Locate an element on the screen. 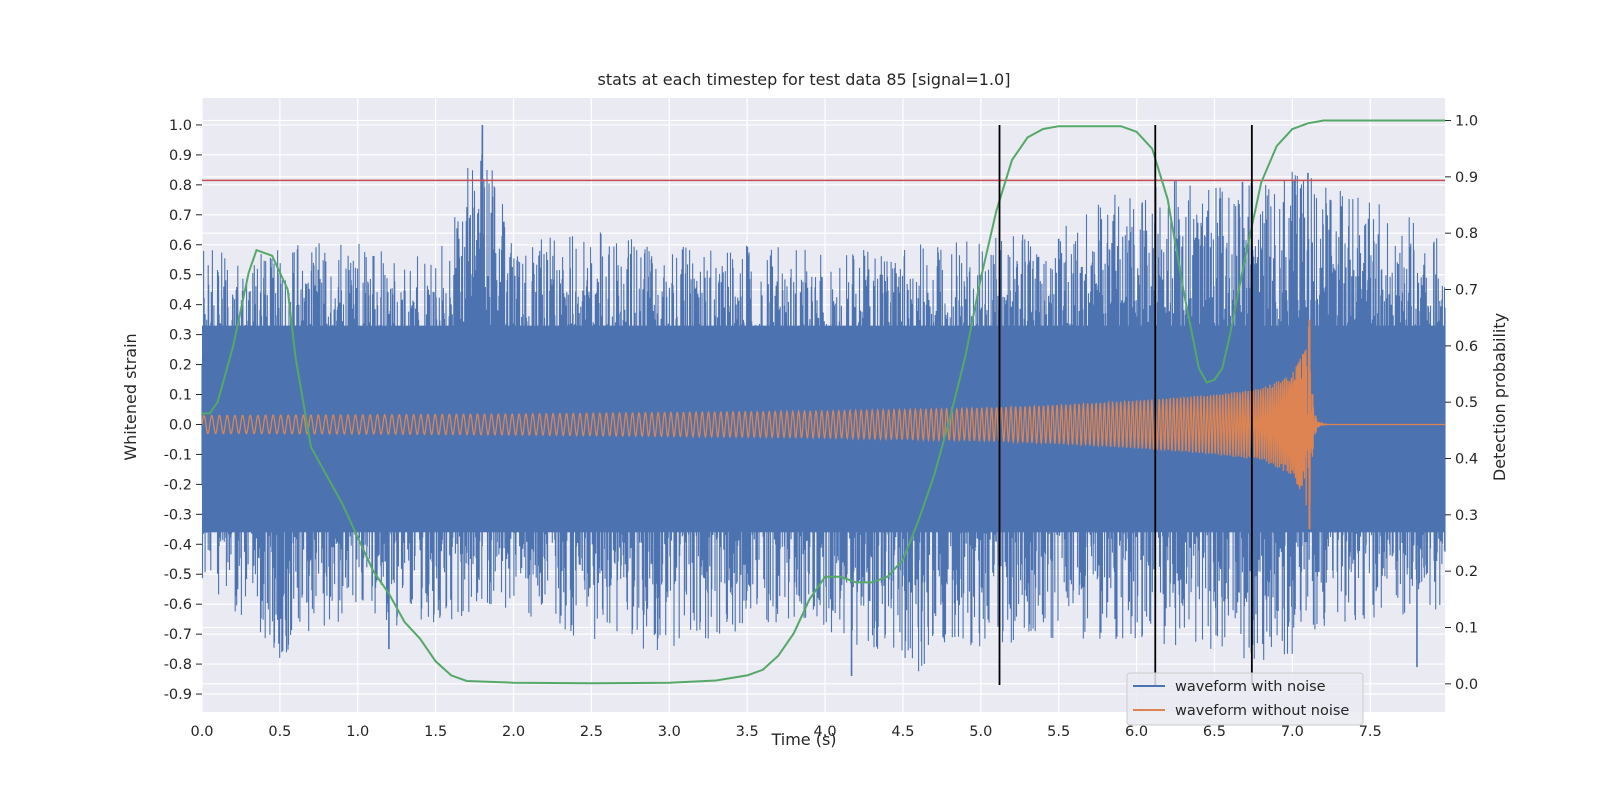 This screenshot has width=1600, height=800. y-tick-label: 0.1 is located at coordinates (180, 396).